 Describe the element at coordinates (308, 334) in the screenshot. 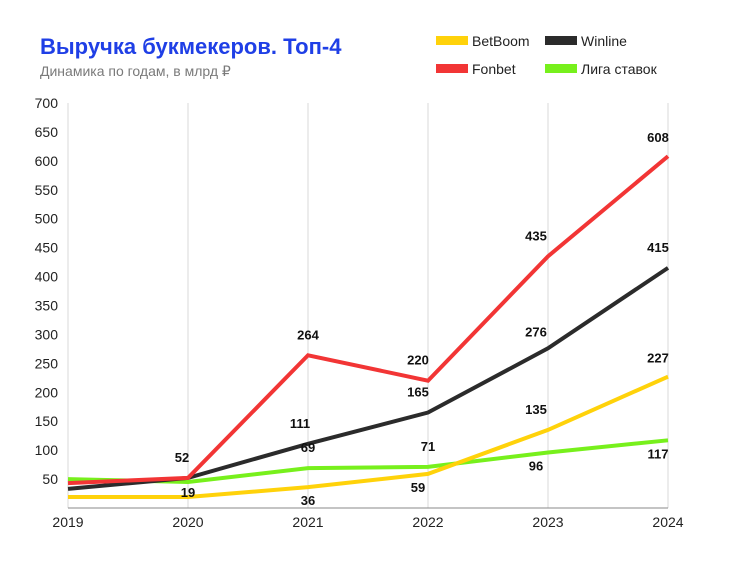

I see `data-label-fonbet-2021: 264` at that location.